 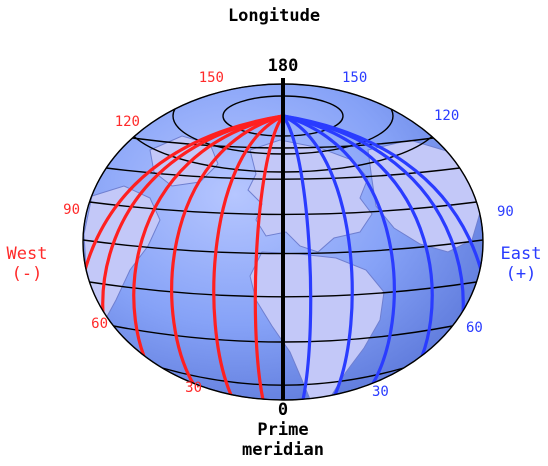 What do you see at coordinates (283, 66) in the screenshot?
I see `label-180: 180` at bounding box center [283, 66].